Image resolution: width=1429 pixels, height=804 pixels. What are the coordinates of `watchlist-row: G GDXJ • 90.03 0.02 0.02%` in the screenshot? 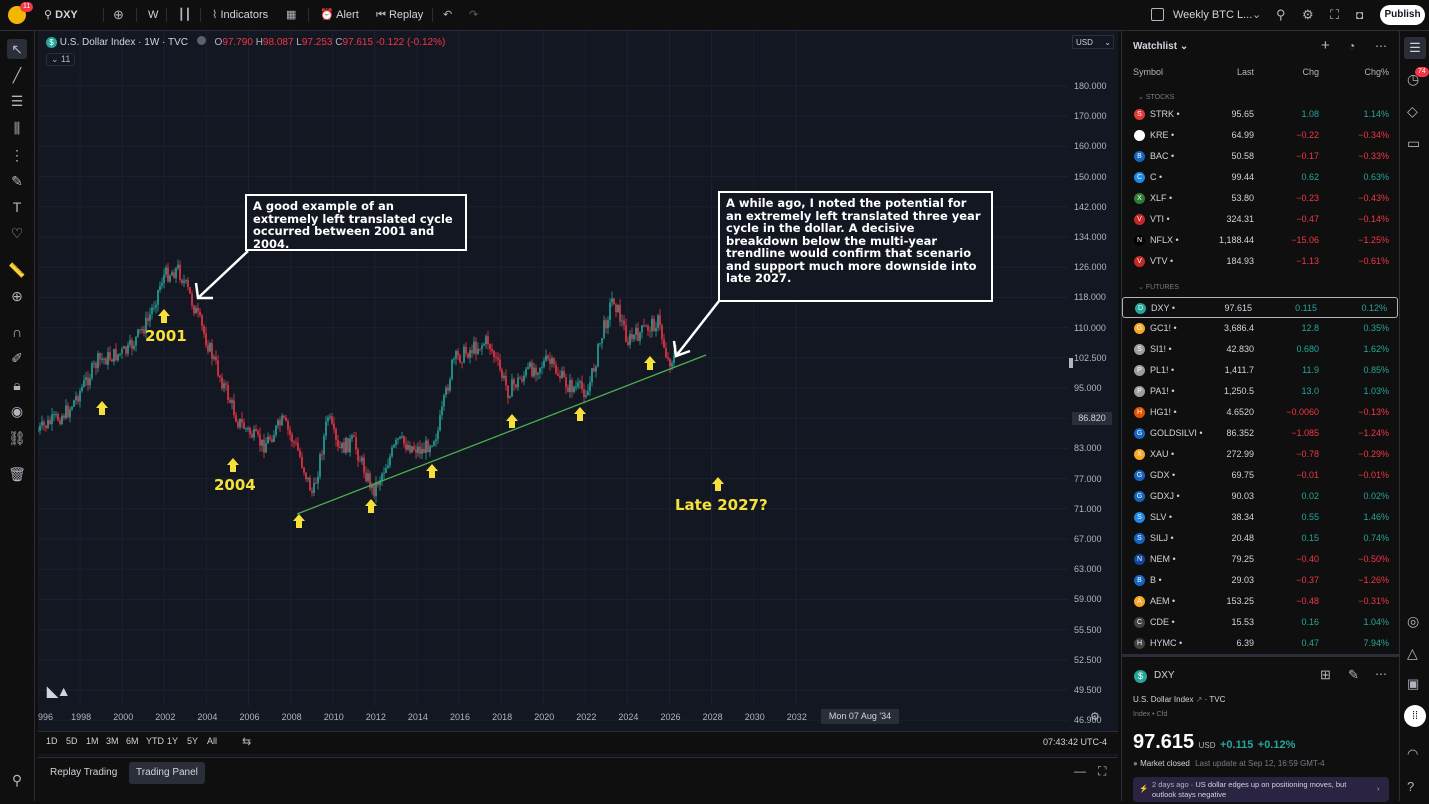 It's located at (1260, 496).